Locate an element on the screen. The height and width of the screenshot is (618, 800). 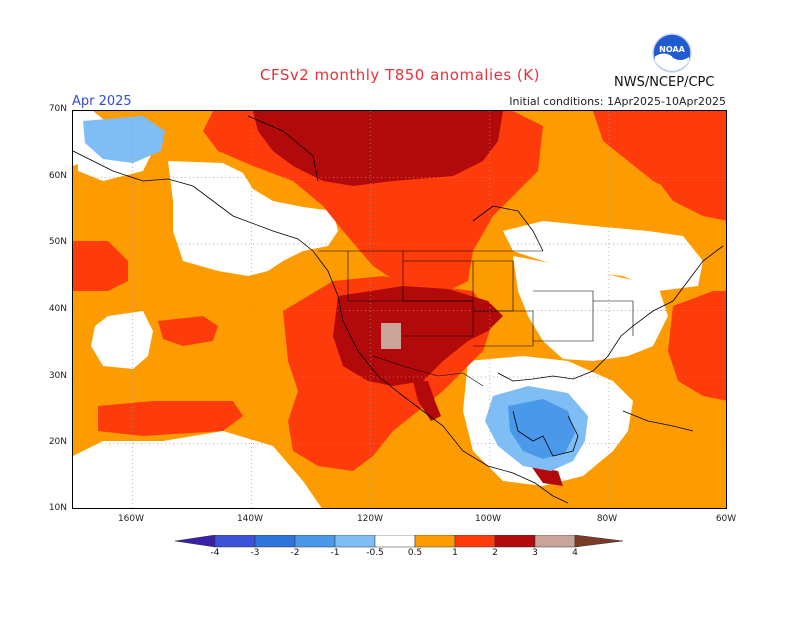
white-patch-north-pacific is located at coordinates (122, 340).